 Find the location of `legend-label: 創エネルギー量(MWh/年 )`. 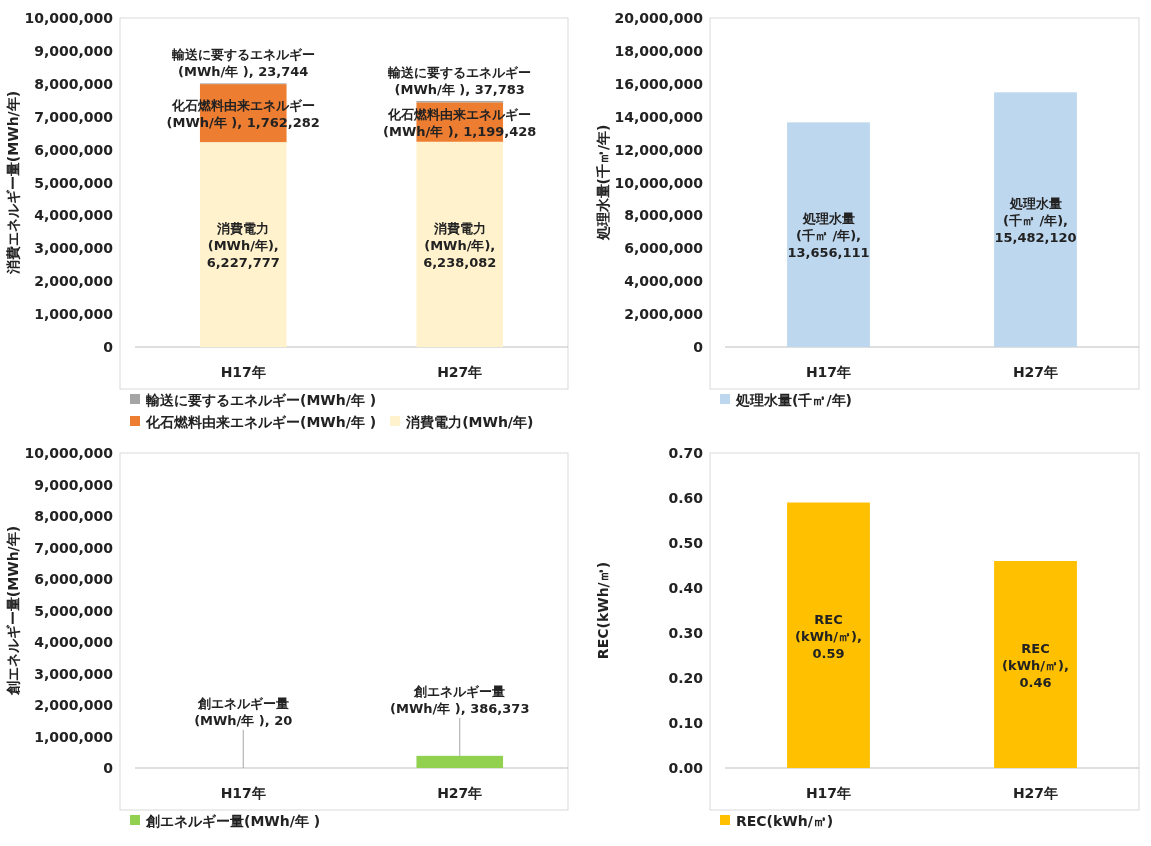

legend-label: 創エネルギー量(MWh/年 ) is located at coordinates (233, 821).